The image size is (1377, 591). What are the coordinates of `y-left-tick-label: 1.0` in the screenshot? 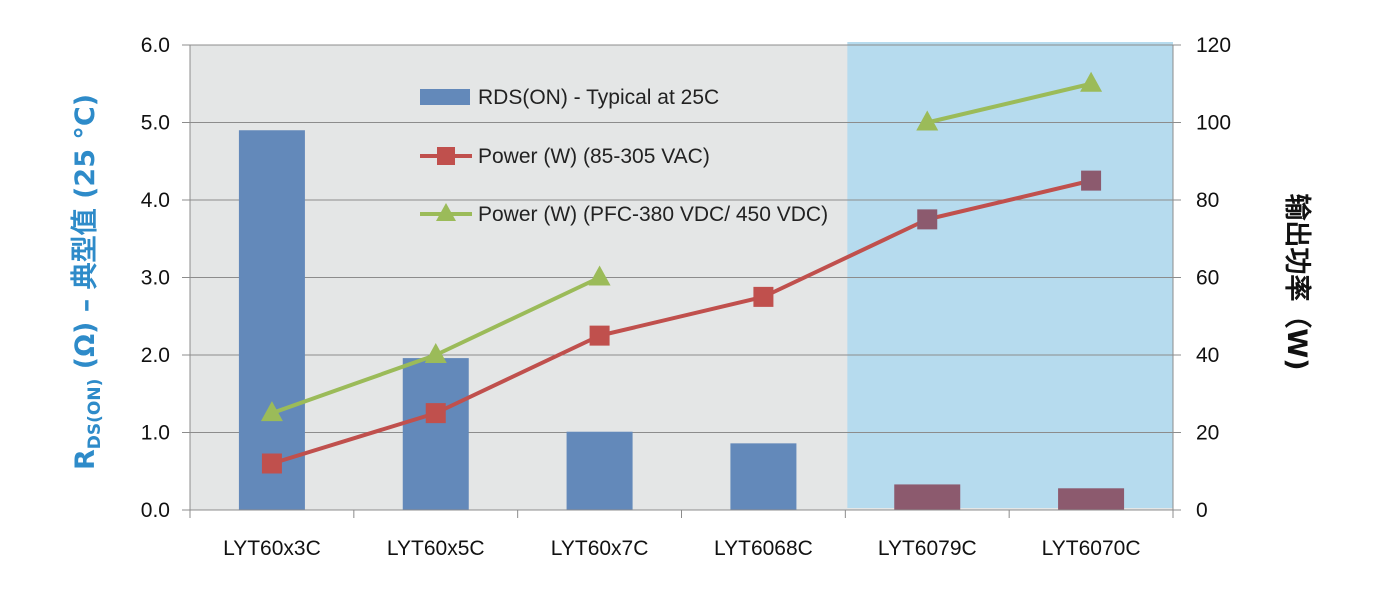 It's located at (155, 433).